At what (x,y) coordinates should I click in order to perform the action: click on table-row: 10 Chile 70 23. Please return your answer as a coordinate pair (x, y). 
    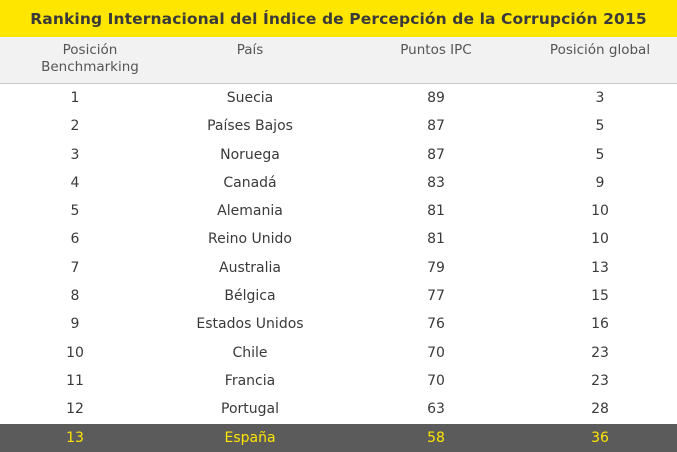
    Looking at the image, I should click on (338, 353).